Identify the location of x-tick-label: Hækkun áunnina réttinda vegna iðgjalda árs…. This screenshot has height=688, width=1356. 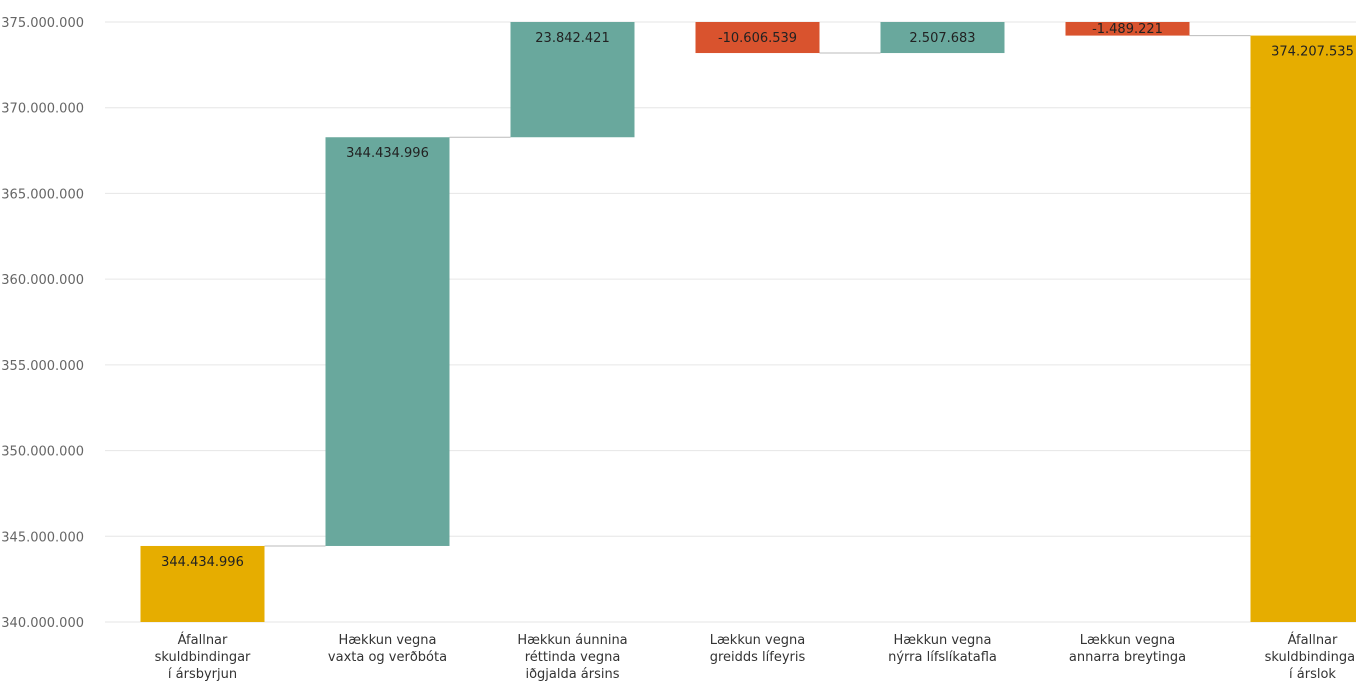
(572, 657).